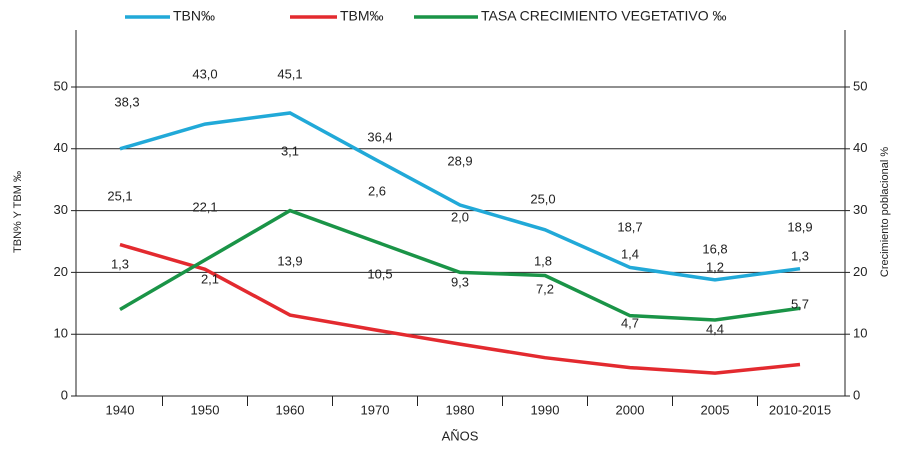 The height and width of the screenshot is (449, 903). What do you see at coordinates (630, 409) in the screenshot?
I see `x-tick-label: 2000` at bounding box center [630, 409].